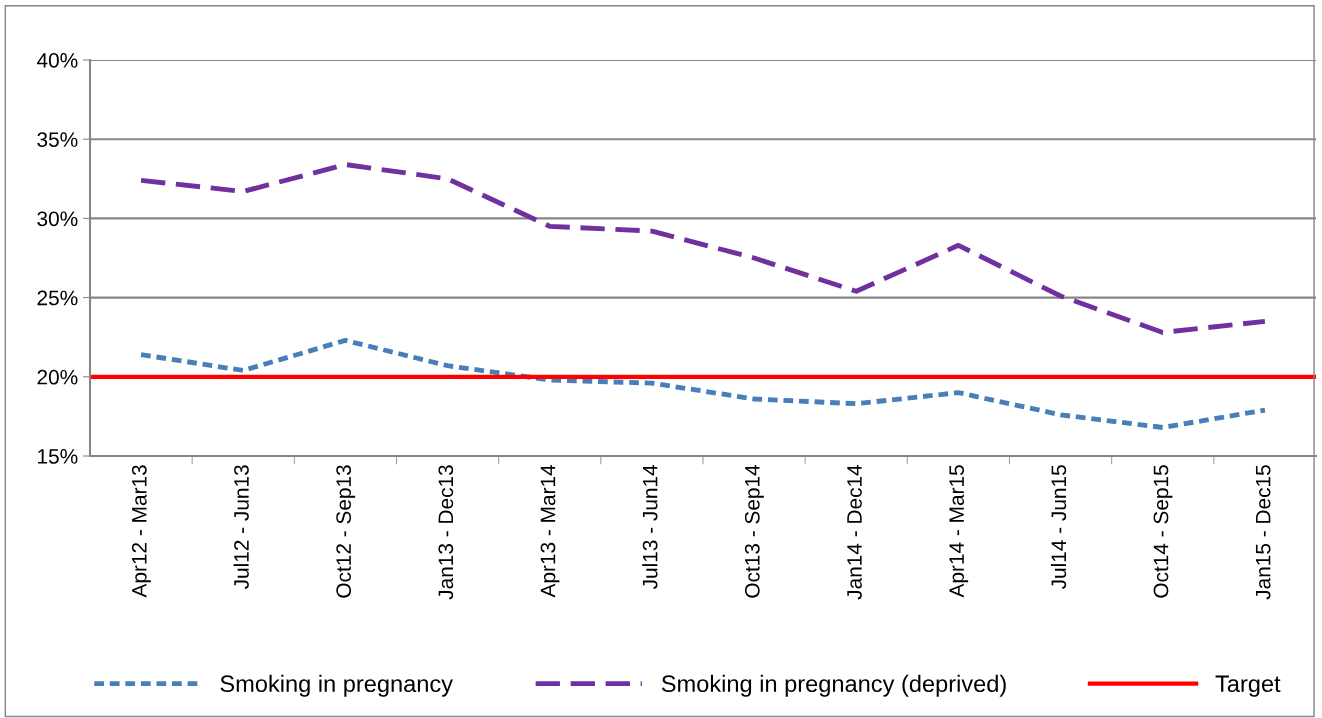  Describe the element at coordinates (57, 60) in the screenshot. I see `y-tick-label: 40%` at that location.